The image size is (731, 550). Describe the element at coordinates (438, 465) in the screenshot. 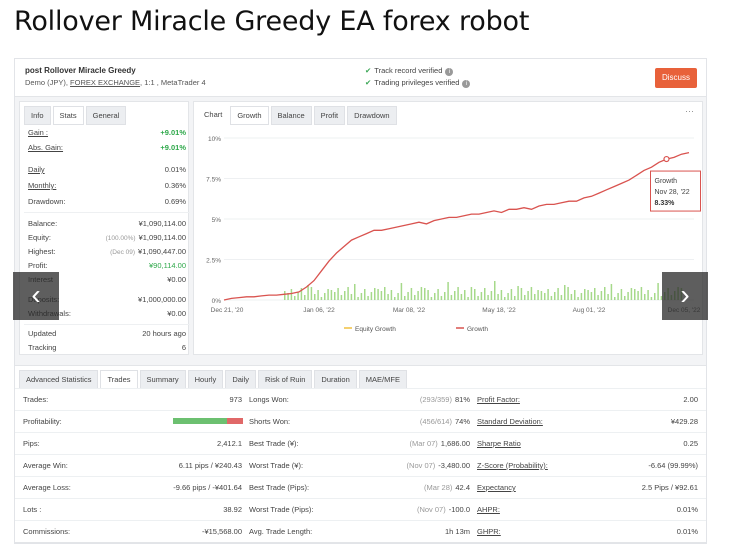

I see `adv-value: (Nov 07) -3,480.00` at that location.